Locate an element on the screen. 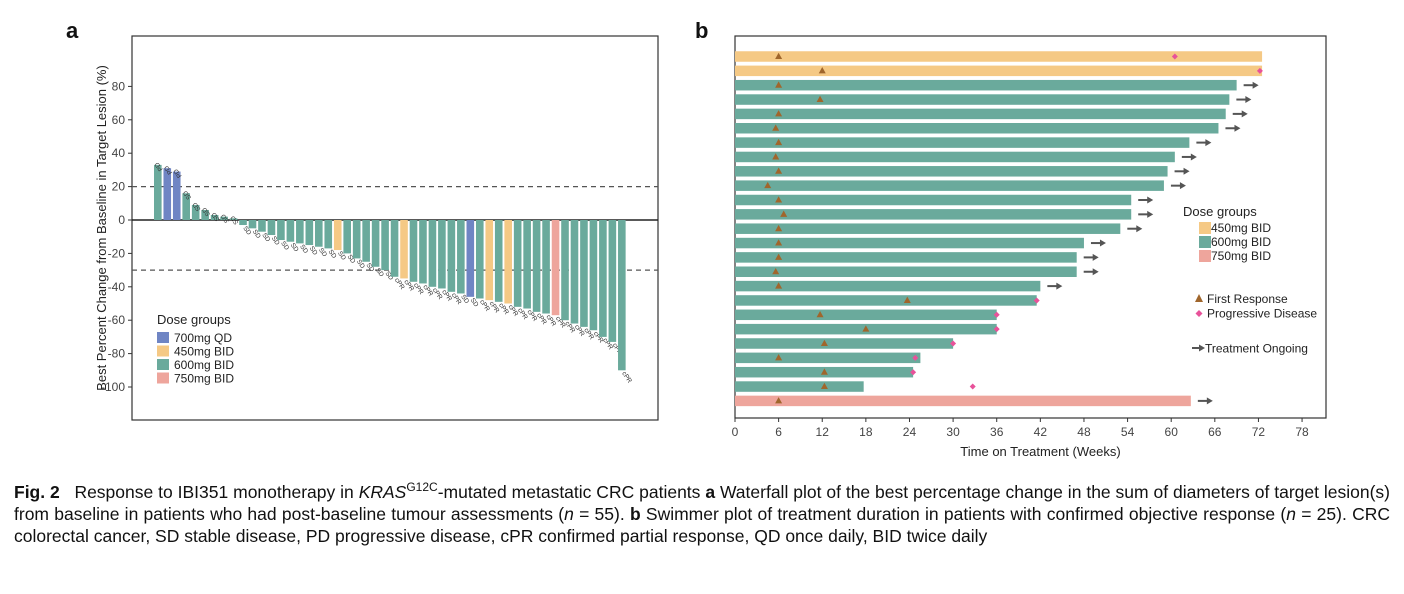  x-tick-label: 36 is located at coordinates (997, 432).